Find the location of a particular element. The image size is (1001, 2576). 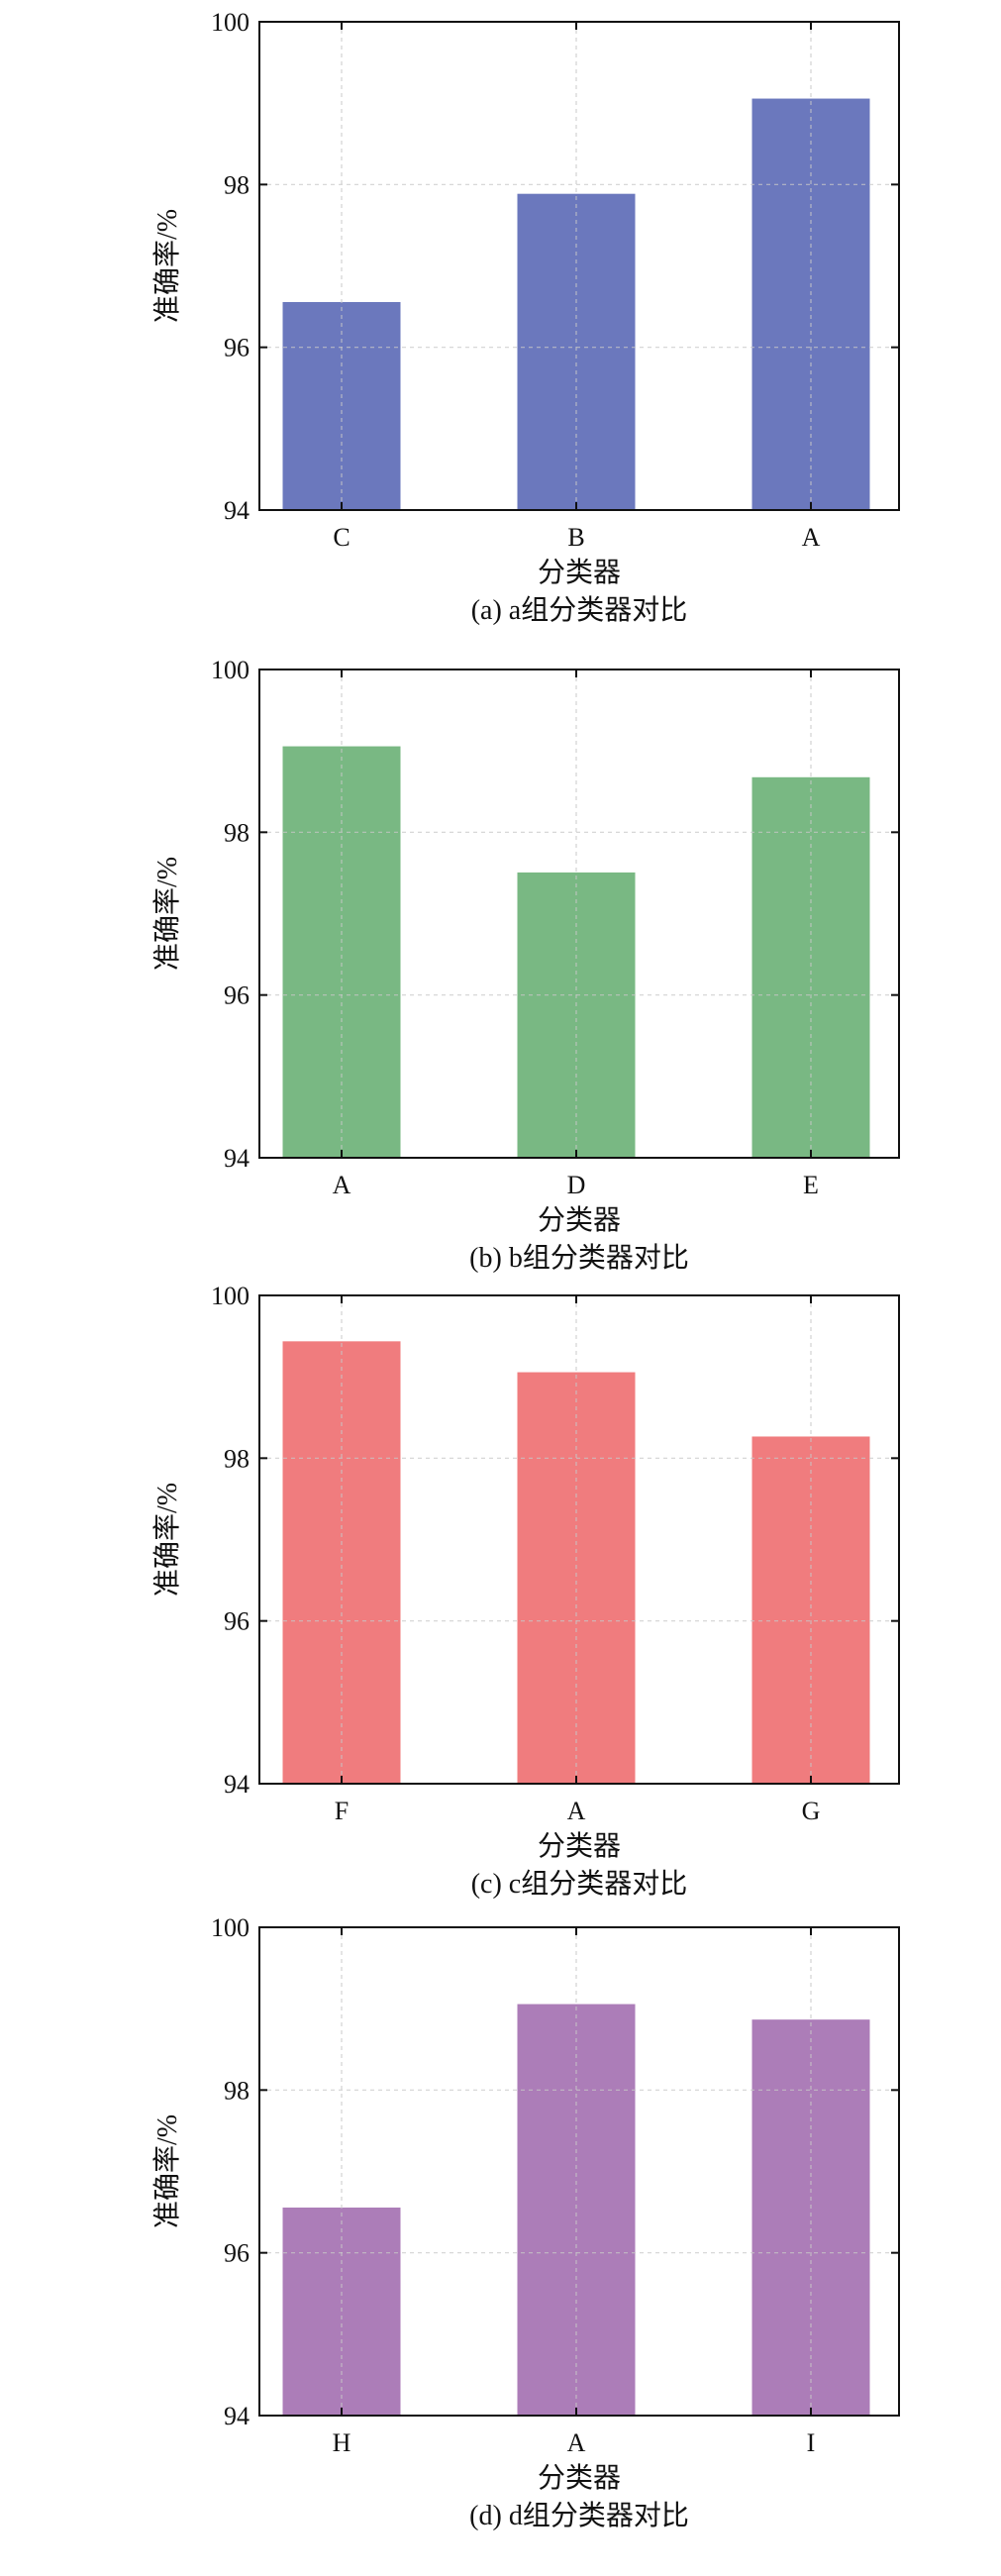

chart-caption: (b) b组分类器对比 is located at coordinates (579, 1258).